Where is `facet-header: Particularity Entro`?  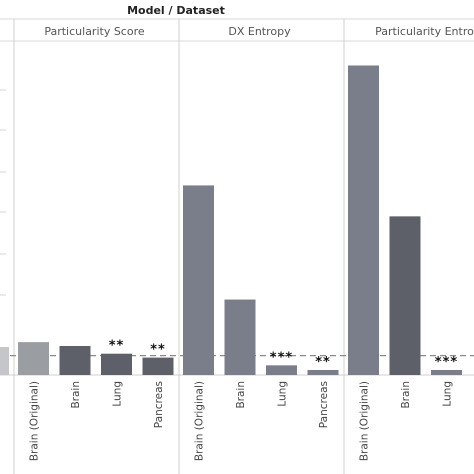
facet-header: Particularity Entro is located at coordinates (424, 31).